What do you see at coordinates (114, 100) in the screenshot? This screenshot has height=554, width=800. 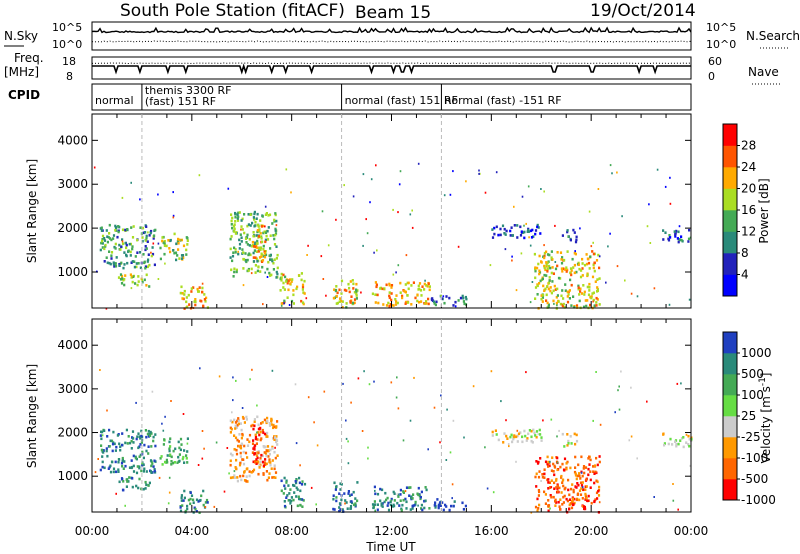 I see `cpid-segment-label: normal` at bounding box center [114, 100].